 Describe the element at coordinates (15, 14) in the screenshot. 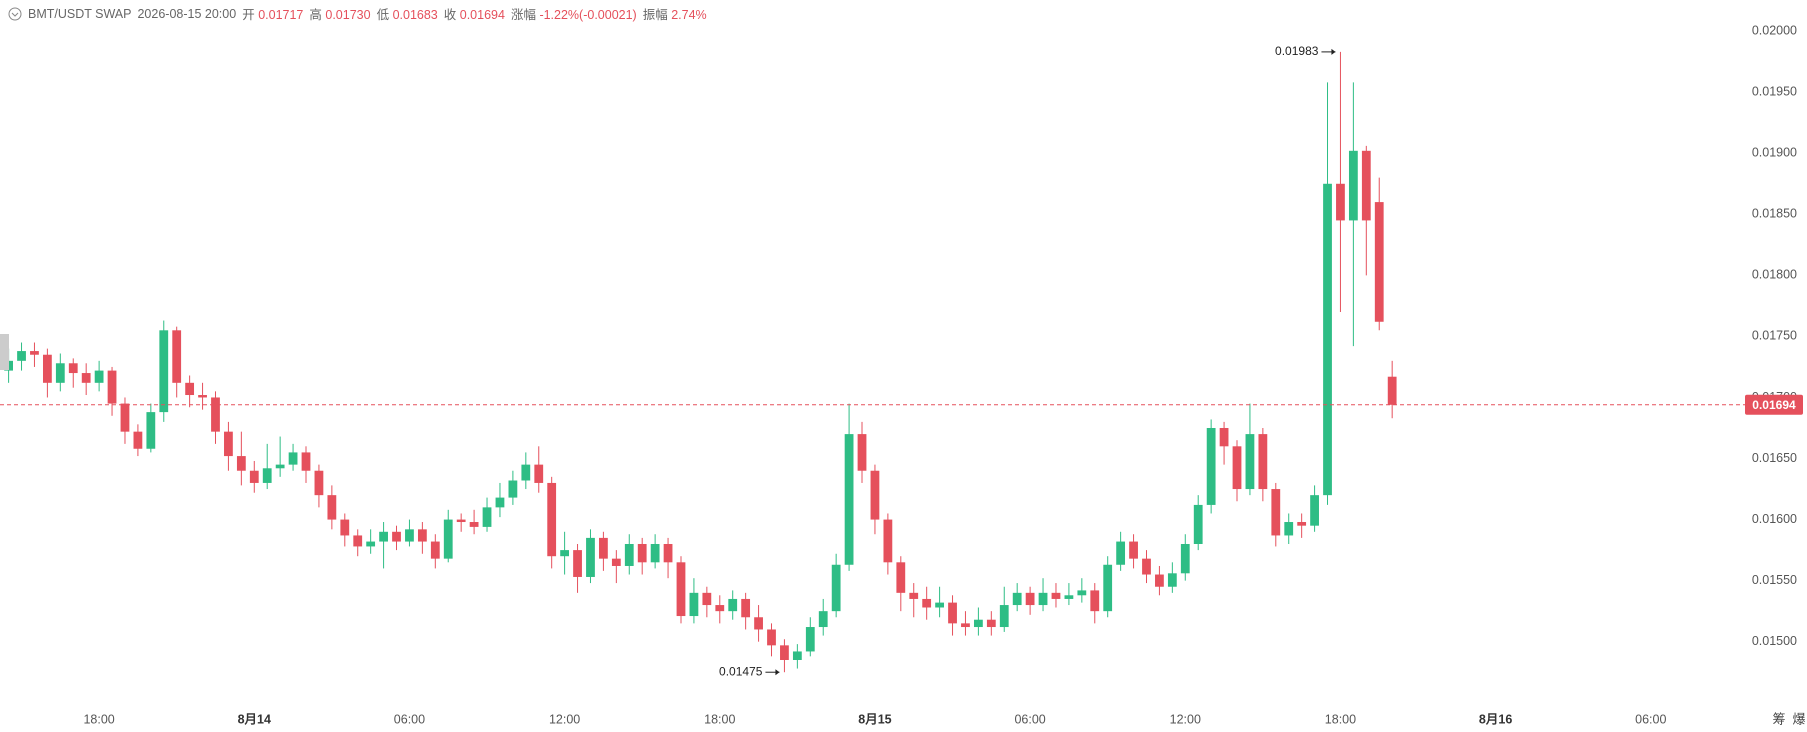

I see `collapse-icon` at that location.